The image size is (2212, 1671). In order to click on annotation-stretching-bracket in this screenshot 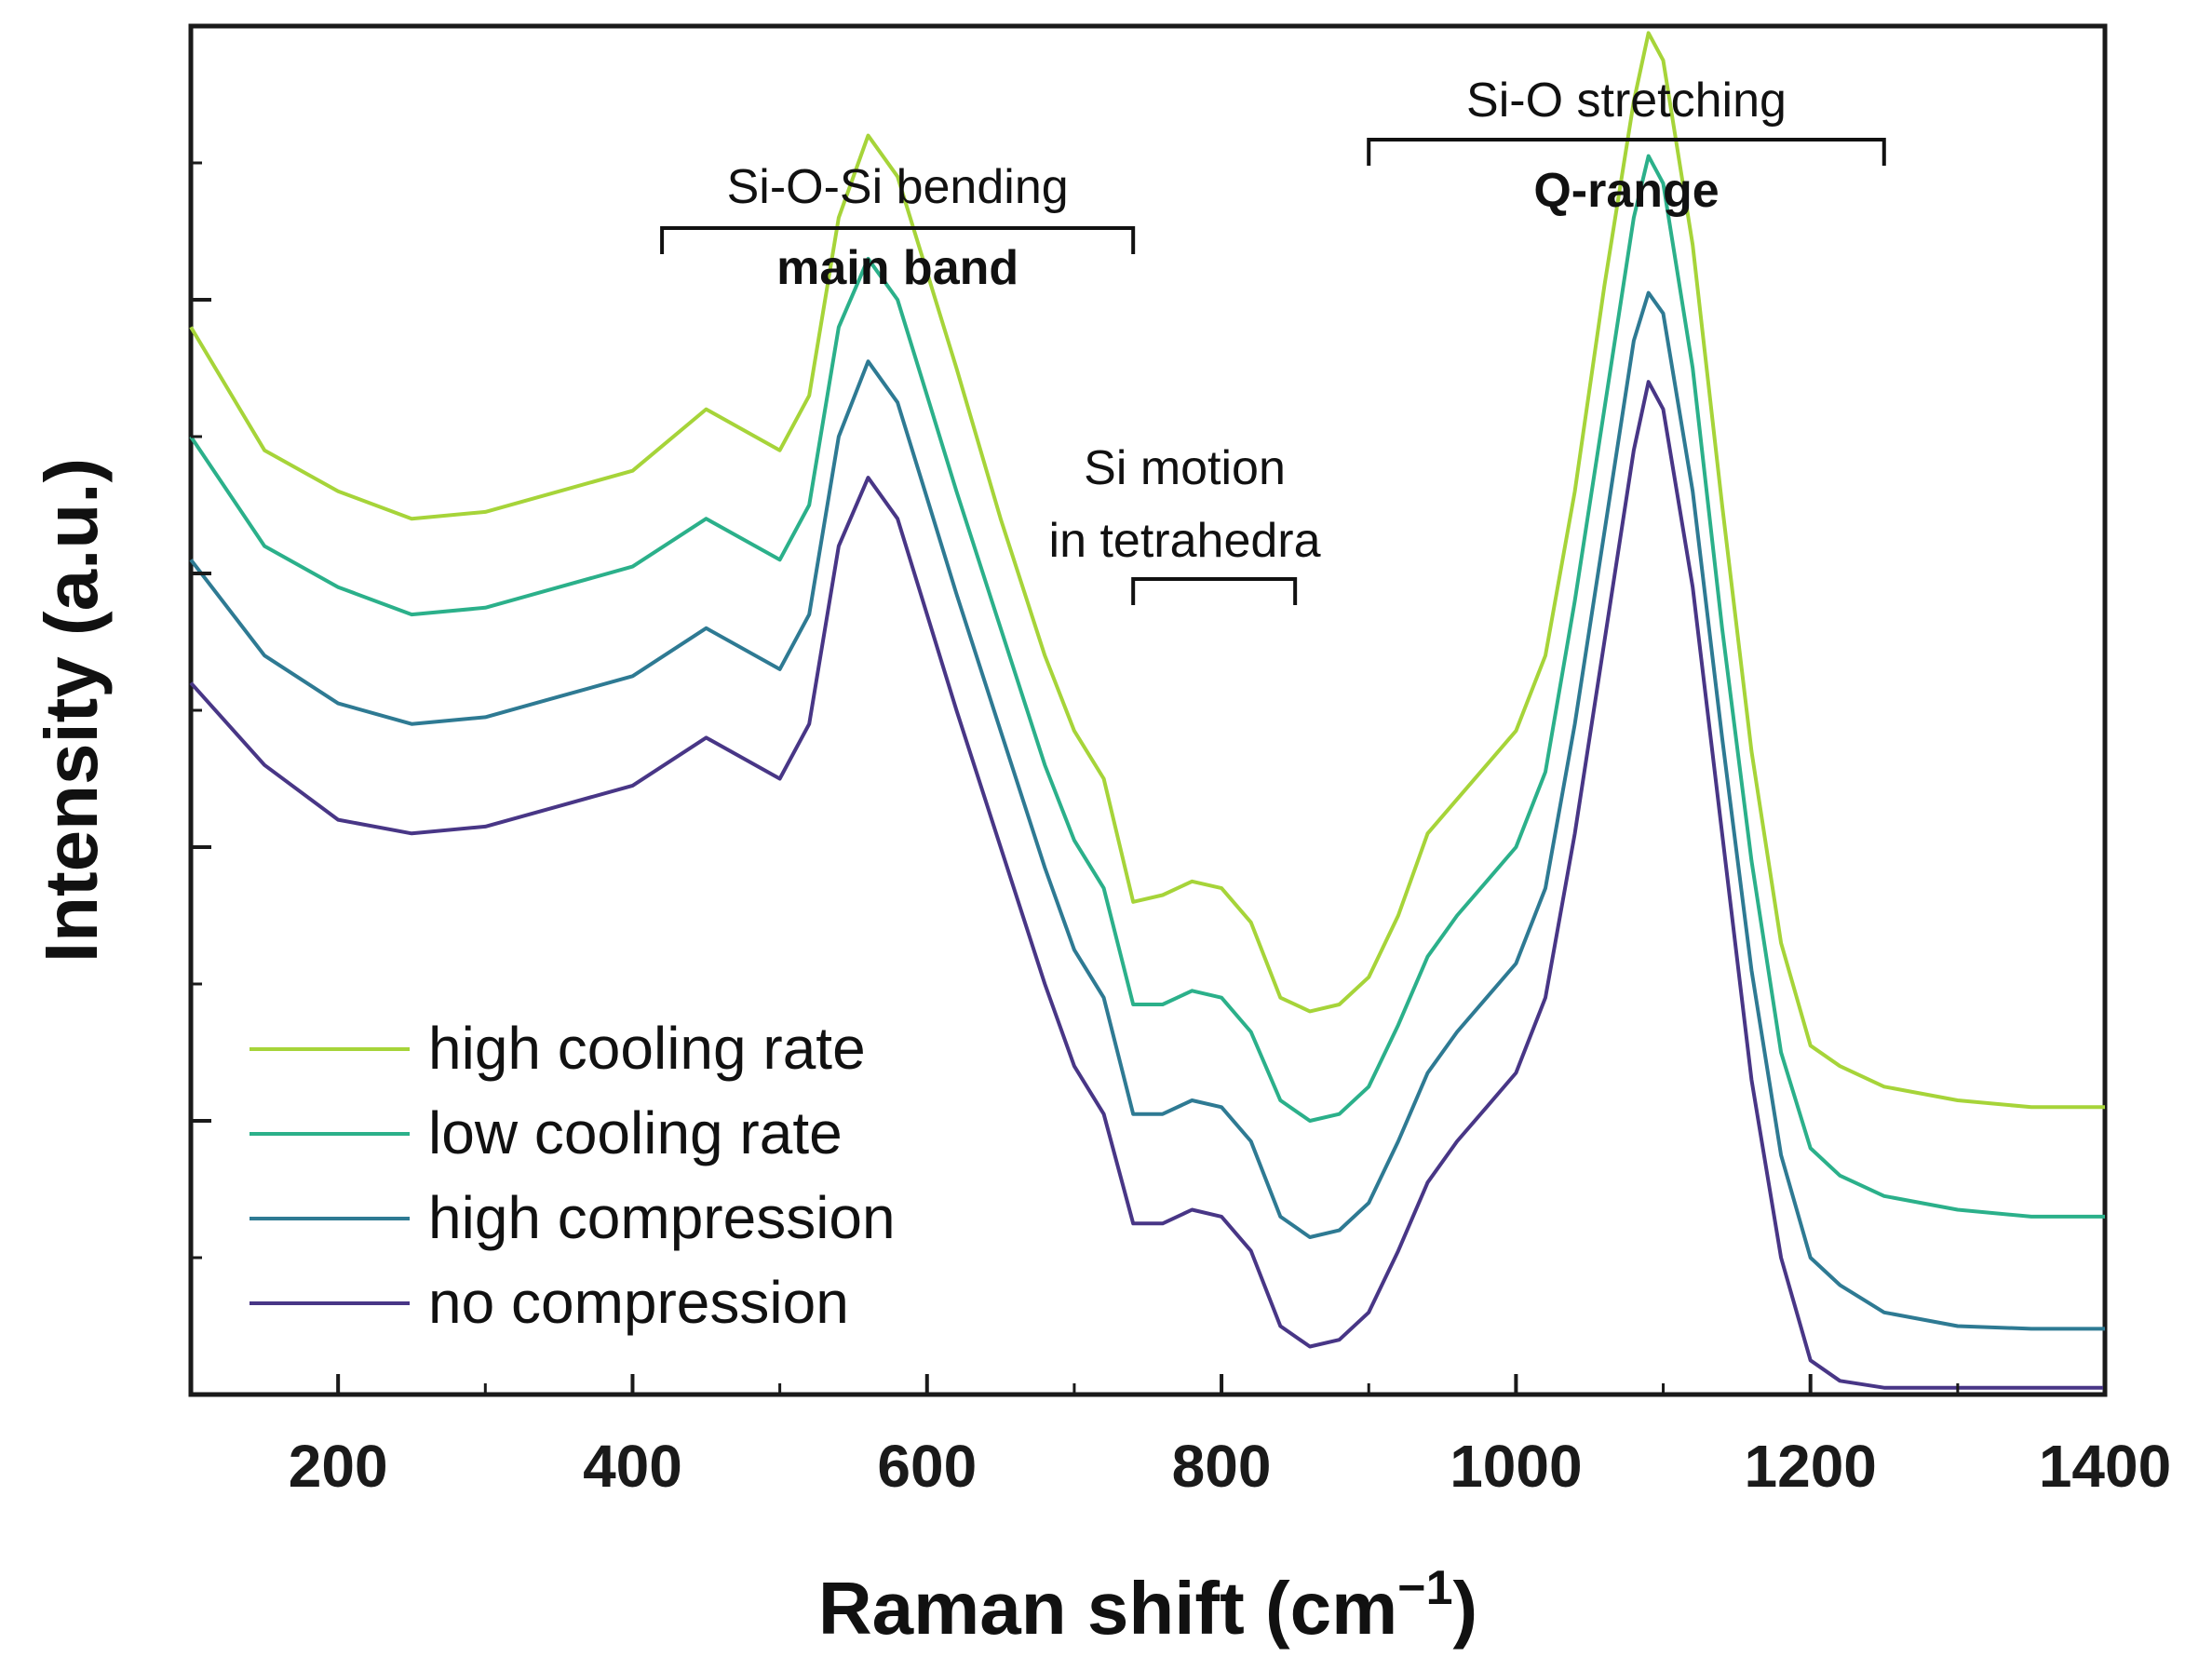, I will do `click(1626, 152)`.